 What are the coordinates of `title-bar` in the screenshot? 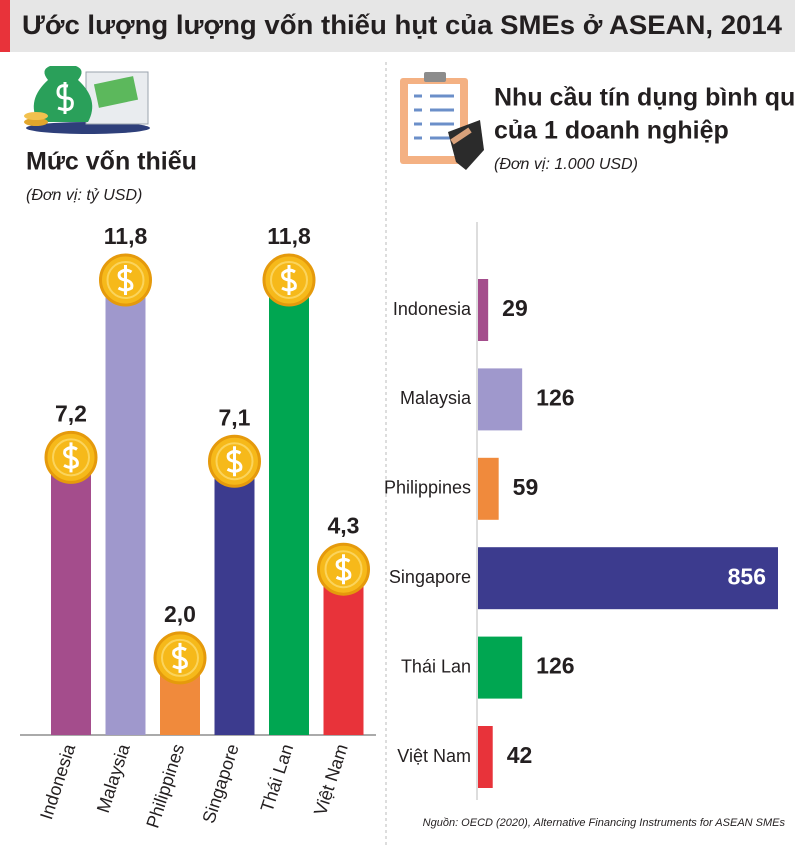 It's located at (397, 26).